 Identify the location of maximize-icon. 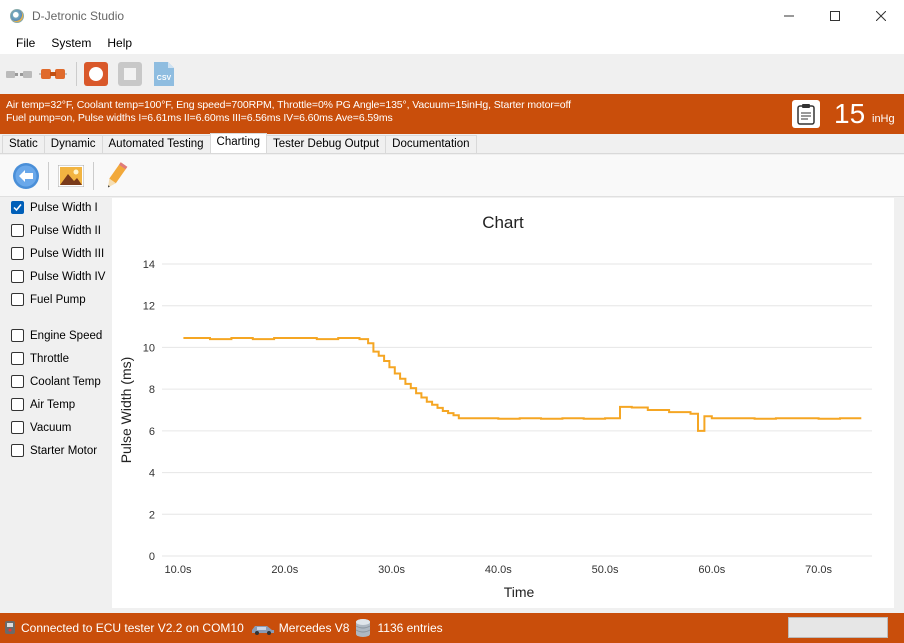
(835, 16).